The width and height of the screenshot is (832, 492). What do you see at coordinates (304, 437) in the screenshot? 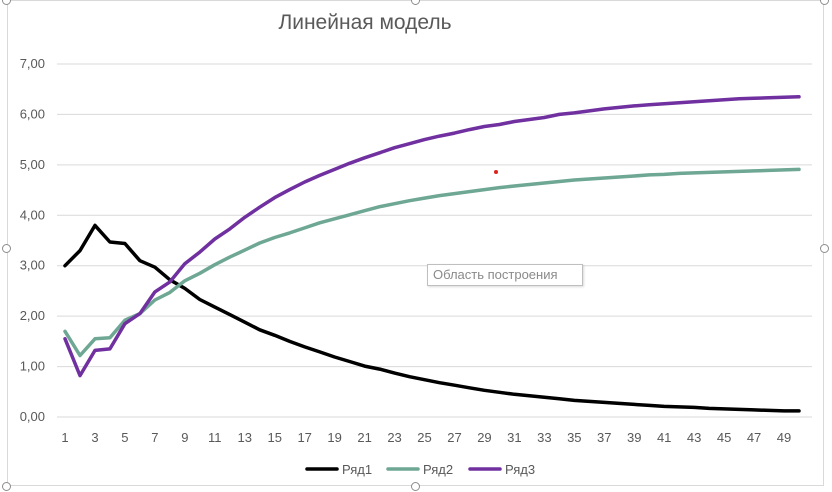
I see `x-tick-label: 17` at bounding box center [304, 437].